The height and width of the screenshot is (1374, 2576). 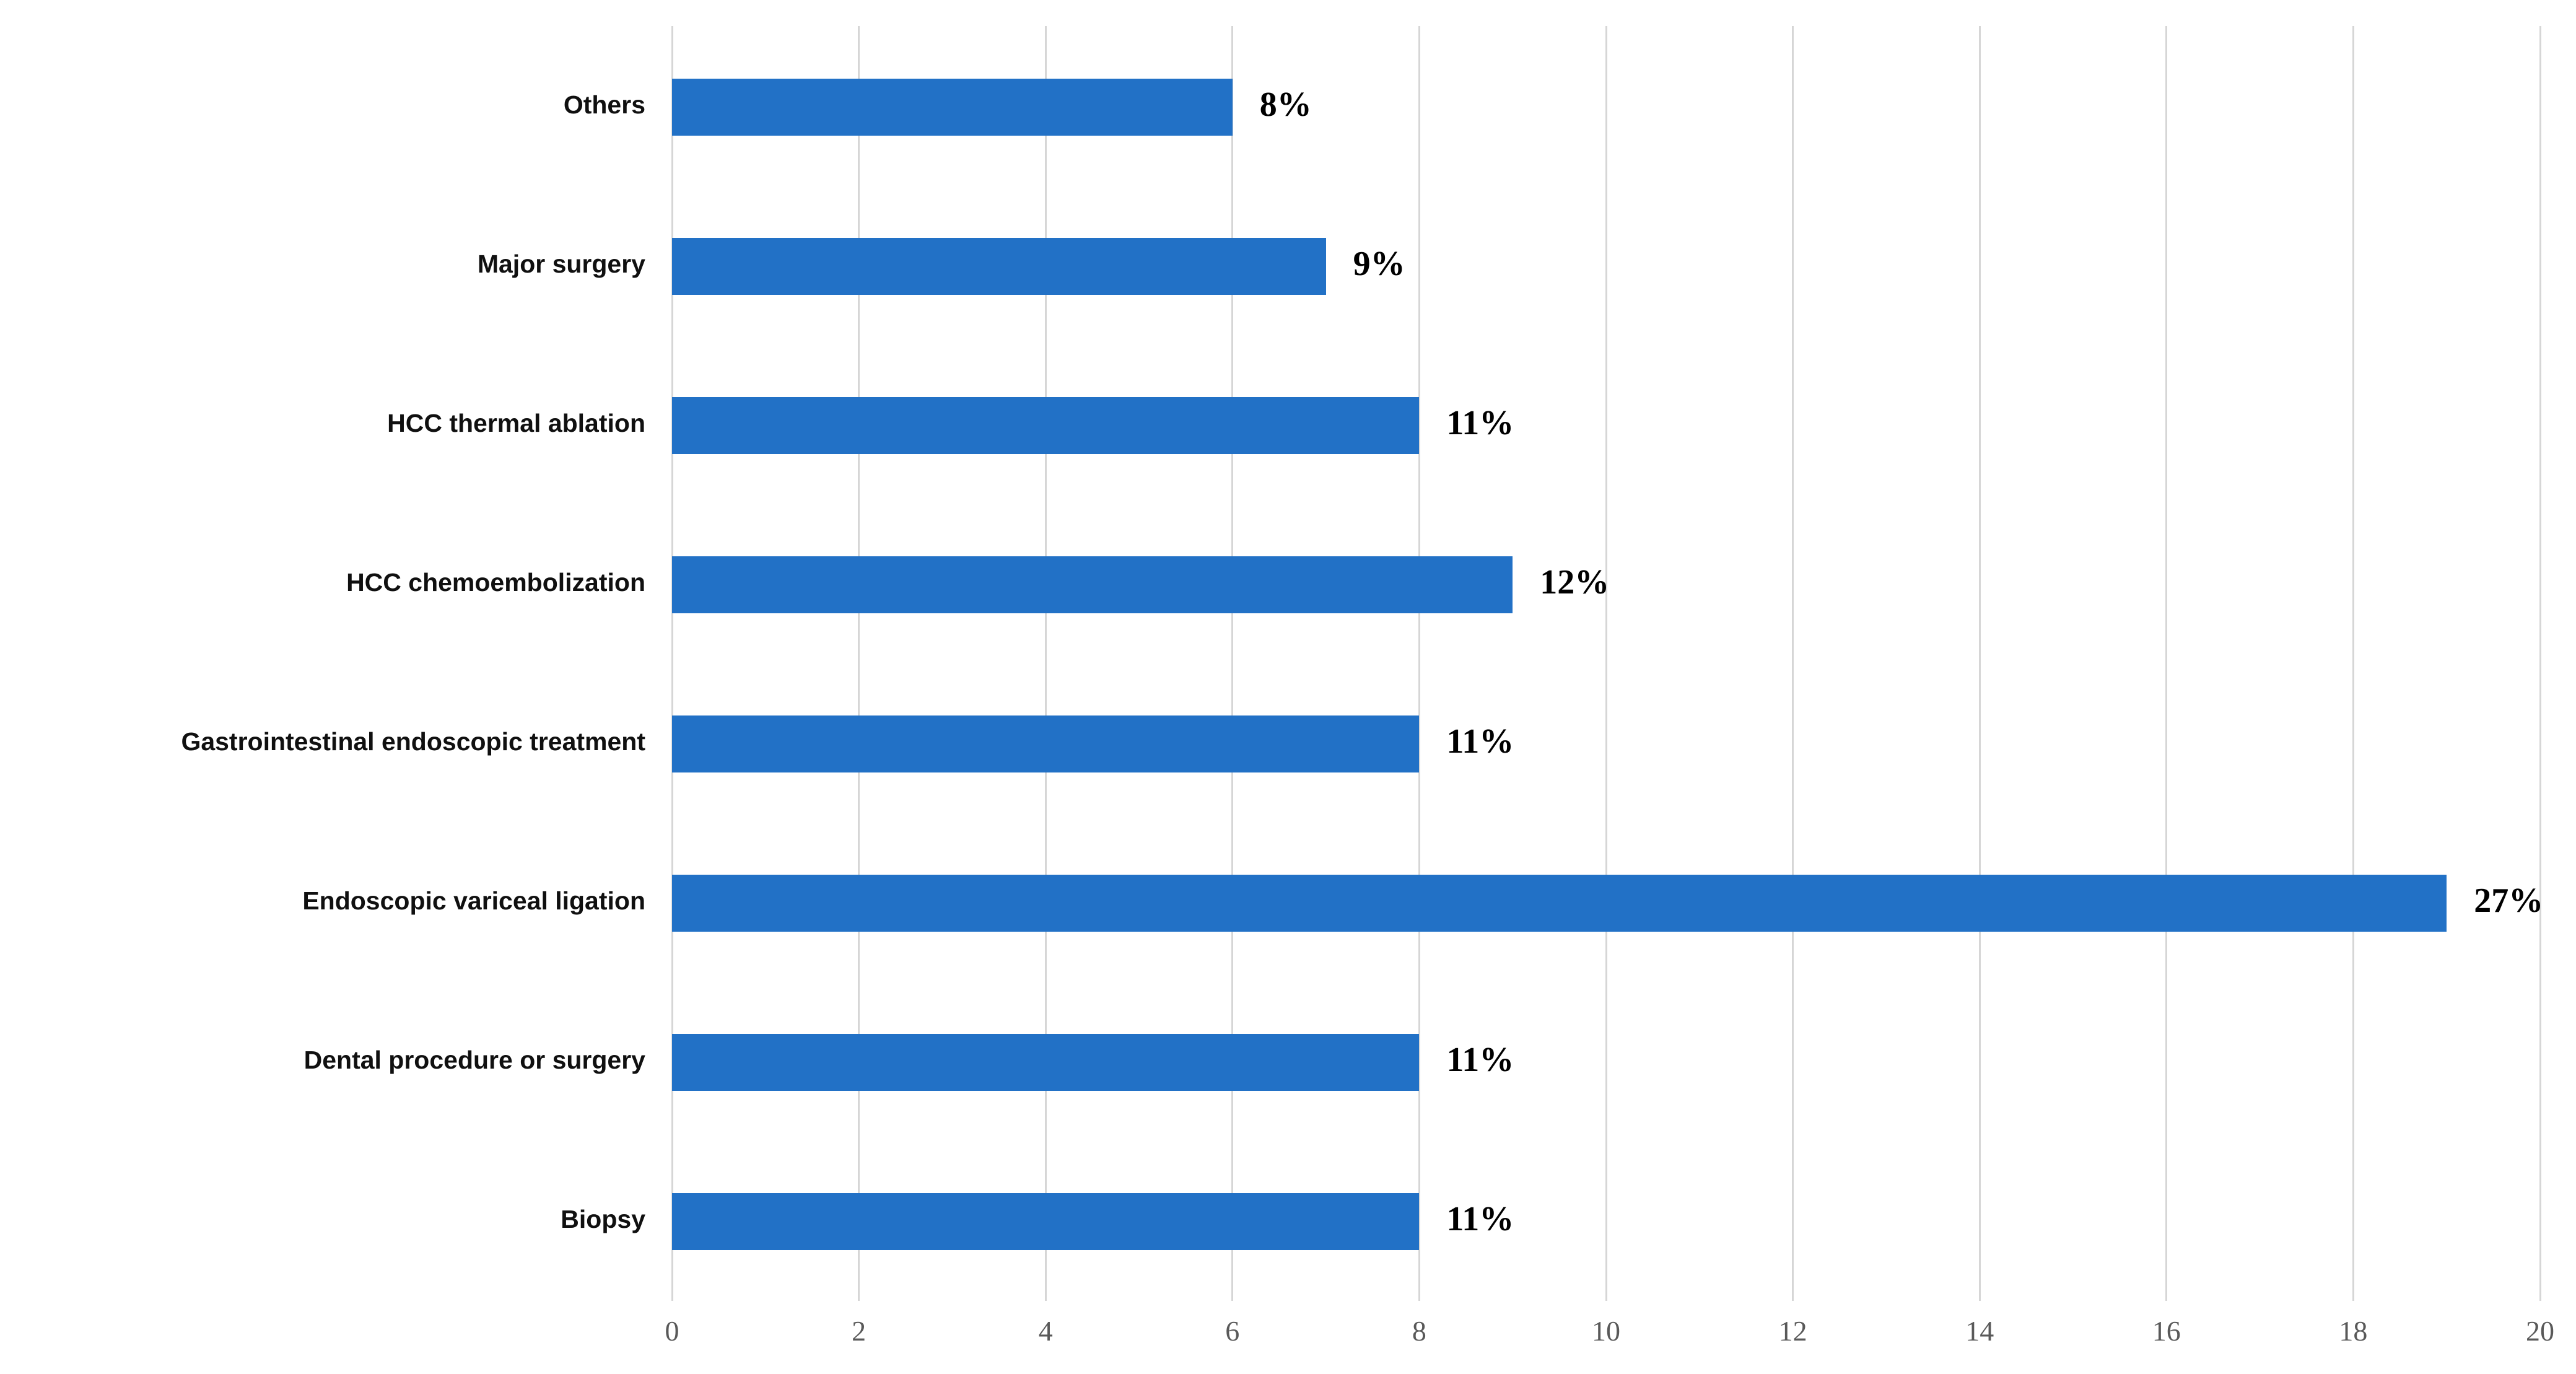 I want to click on category-label: Dental procedure or surgery, so click(x=474, y=1059).